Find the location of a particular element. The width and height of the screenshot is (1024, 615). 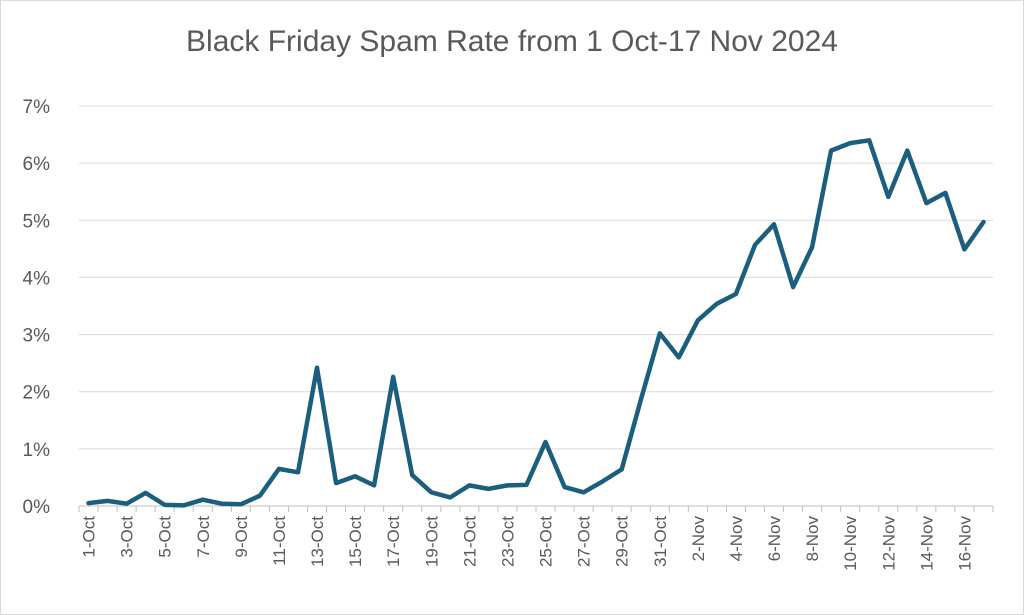

x-axis is located at coordinates (536, 508).